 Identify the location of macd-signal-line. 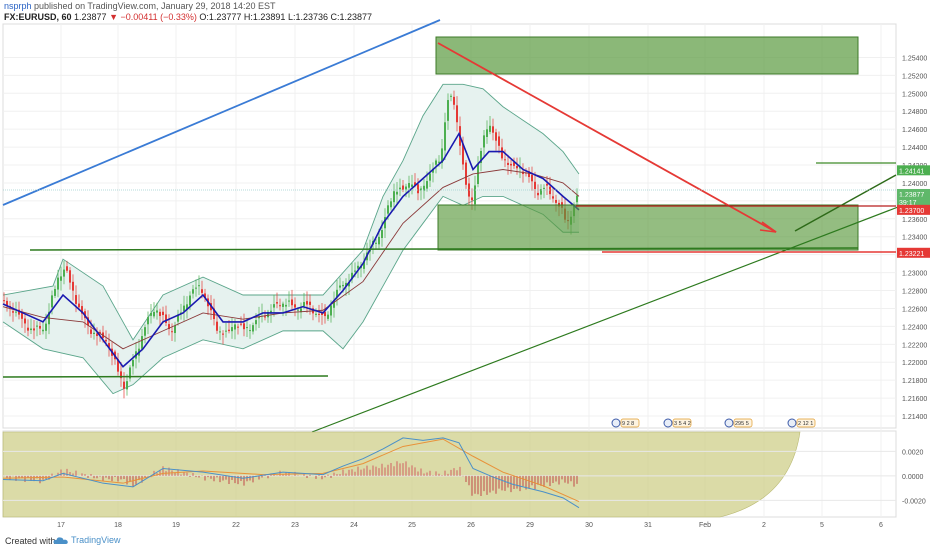
(291, 470).